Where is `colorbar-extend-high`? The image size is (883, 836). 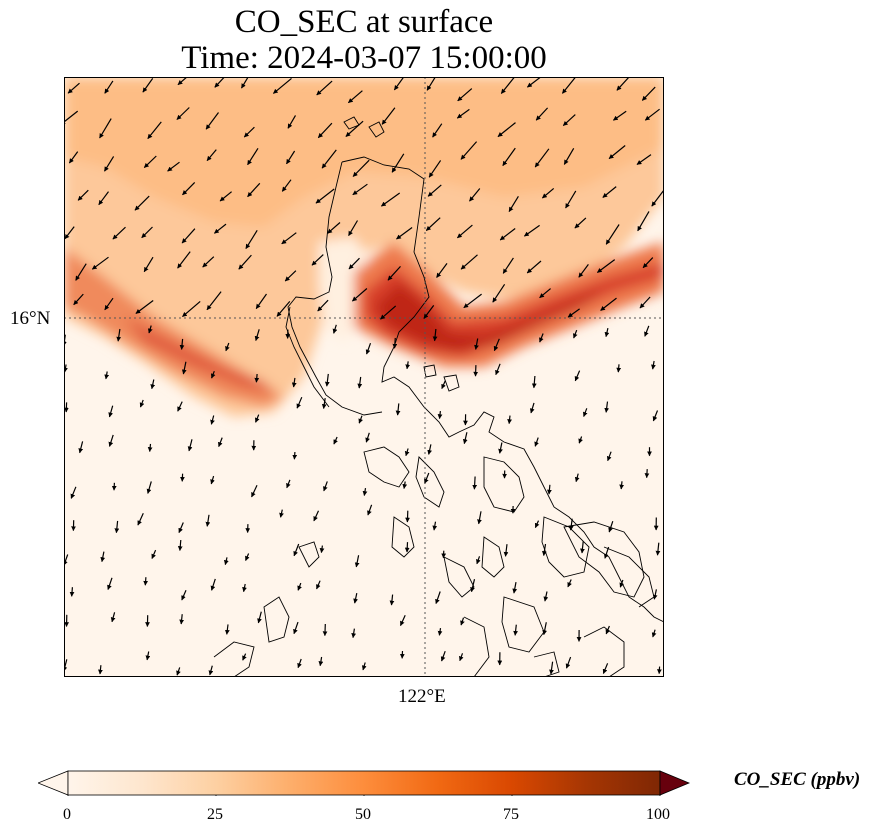 colorbar-extend-high is located at coordinates (674, 783).